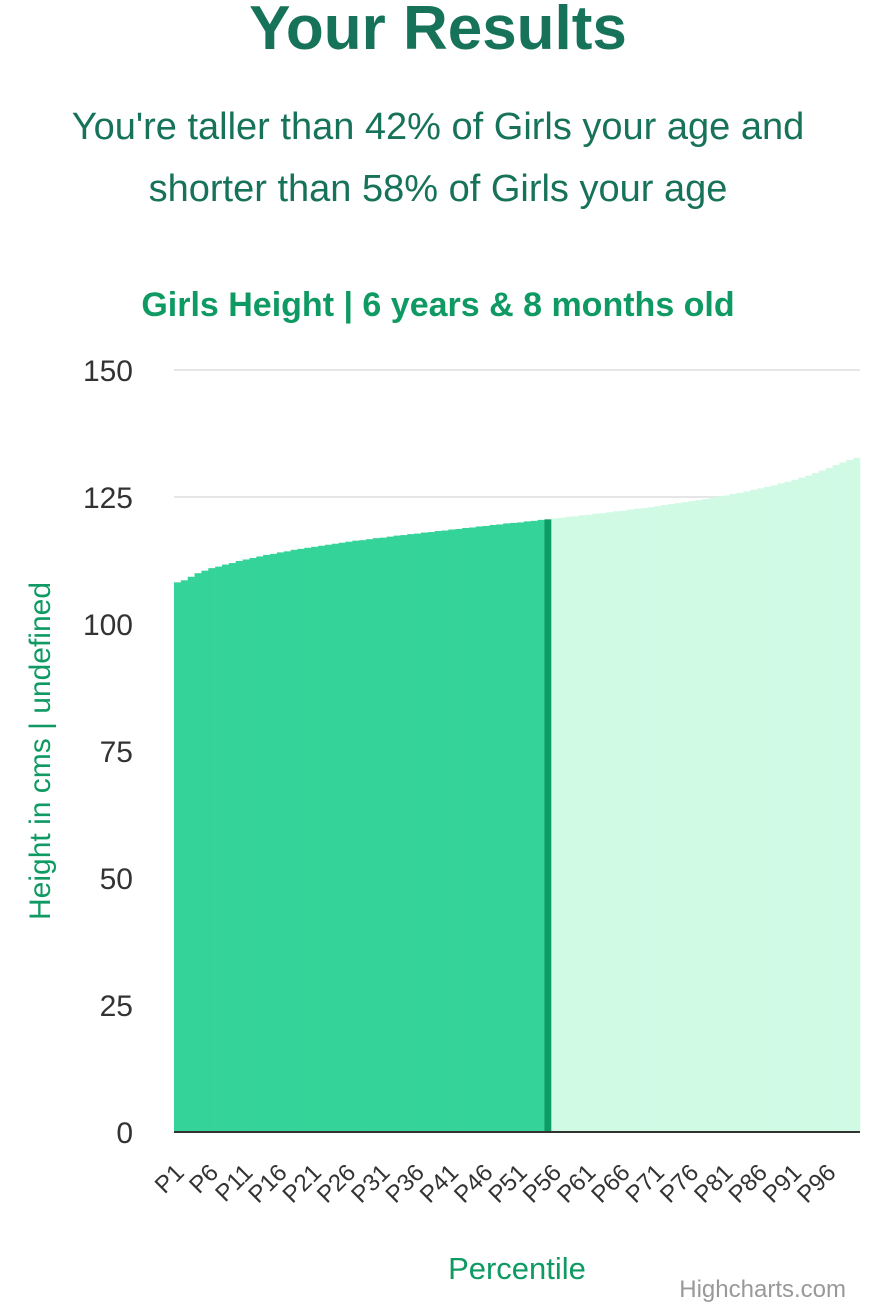  What do you see at coordinates (548, 825) in the screenshot?
I see `current-percentile-bar` at bounding box center [548, 825].